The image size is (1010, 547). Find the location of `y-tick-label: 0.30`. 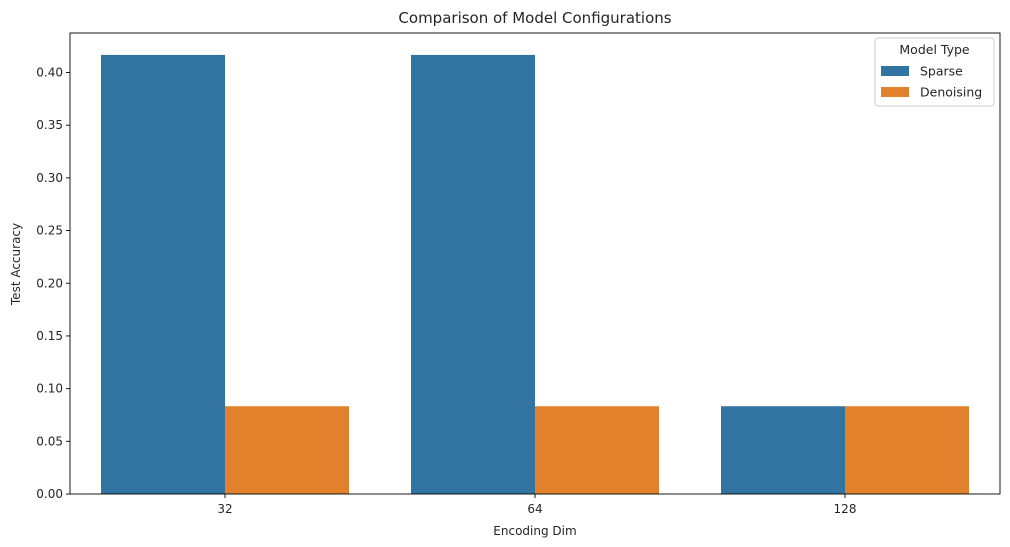

y-tick-label: 0.30 is located at coordinates (49, 178).